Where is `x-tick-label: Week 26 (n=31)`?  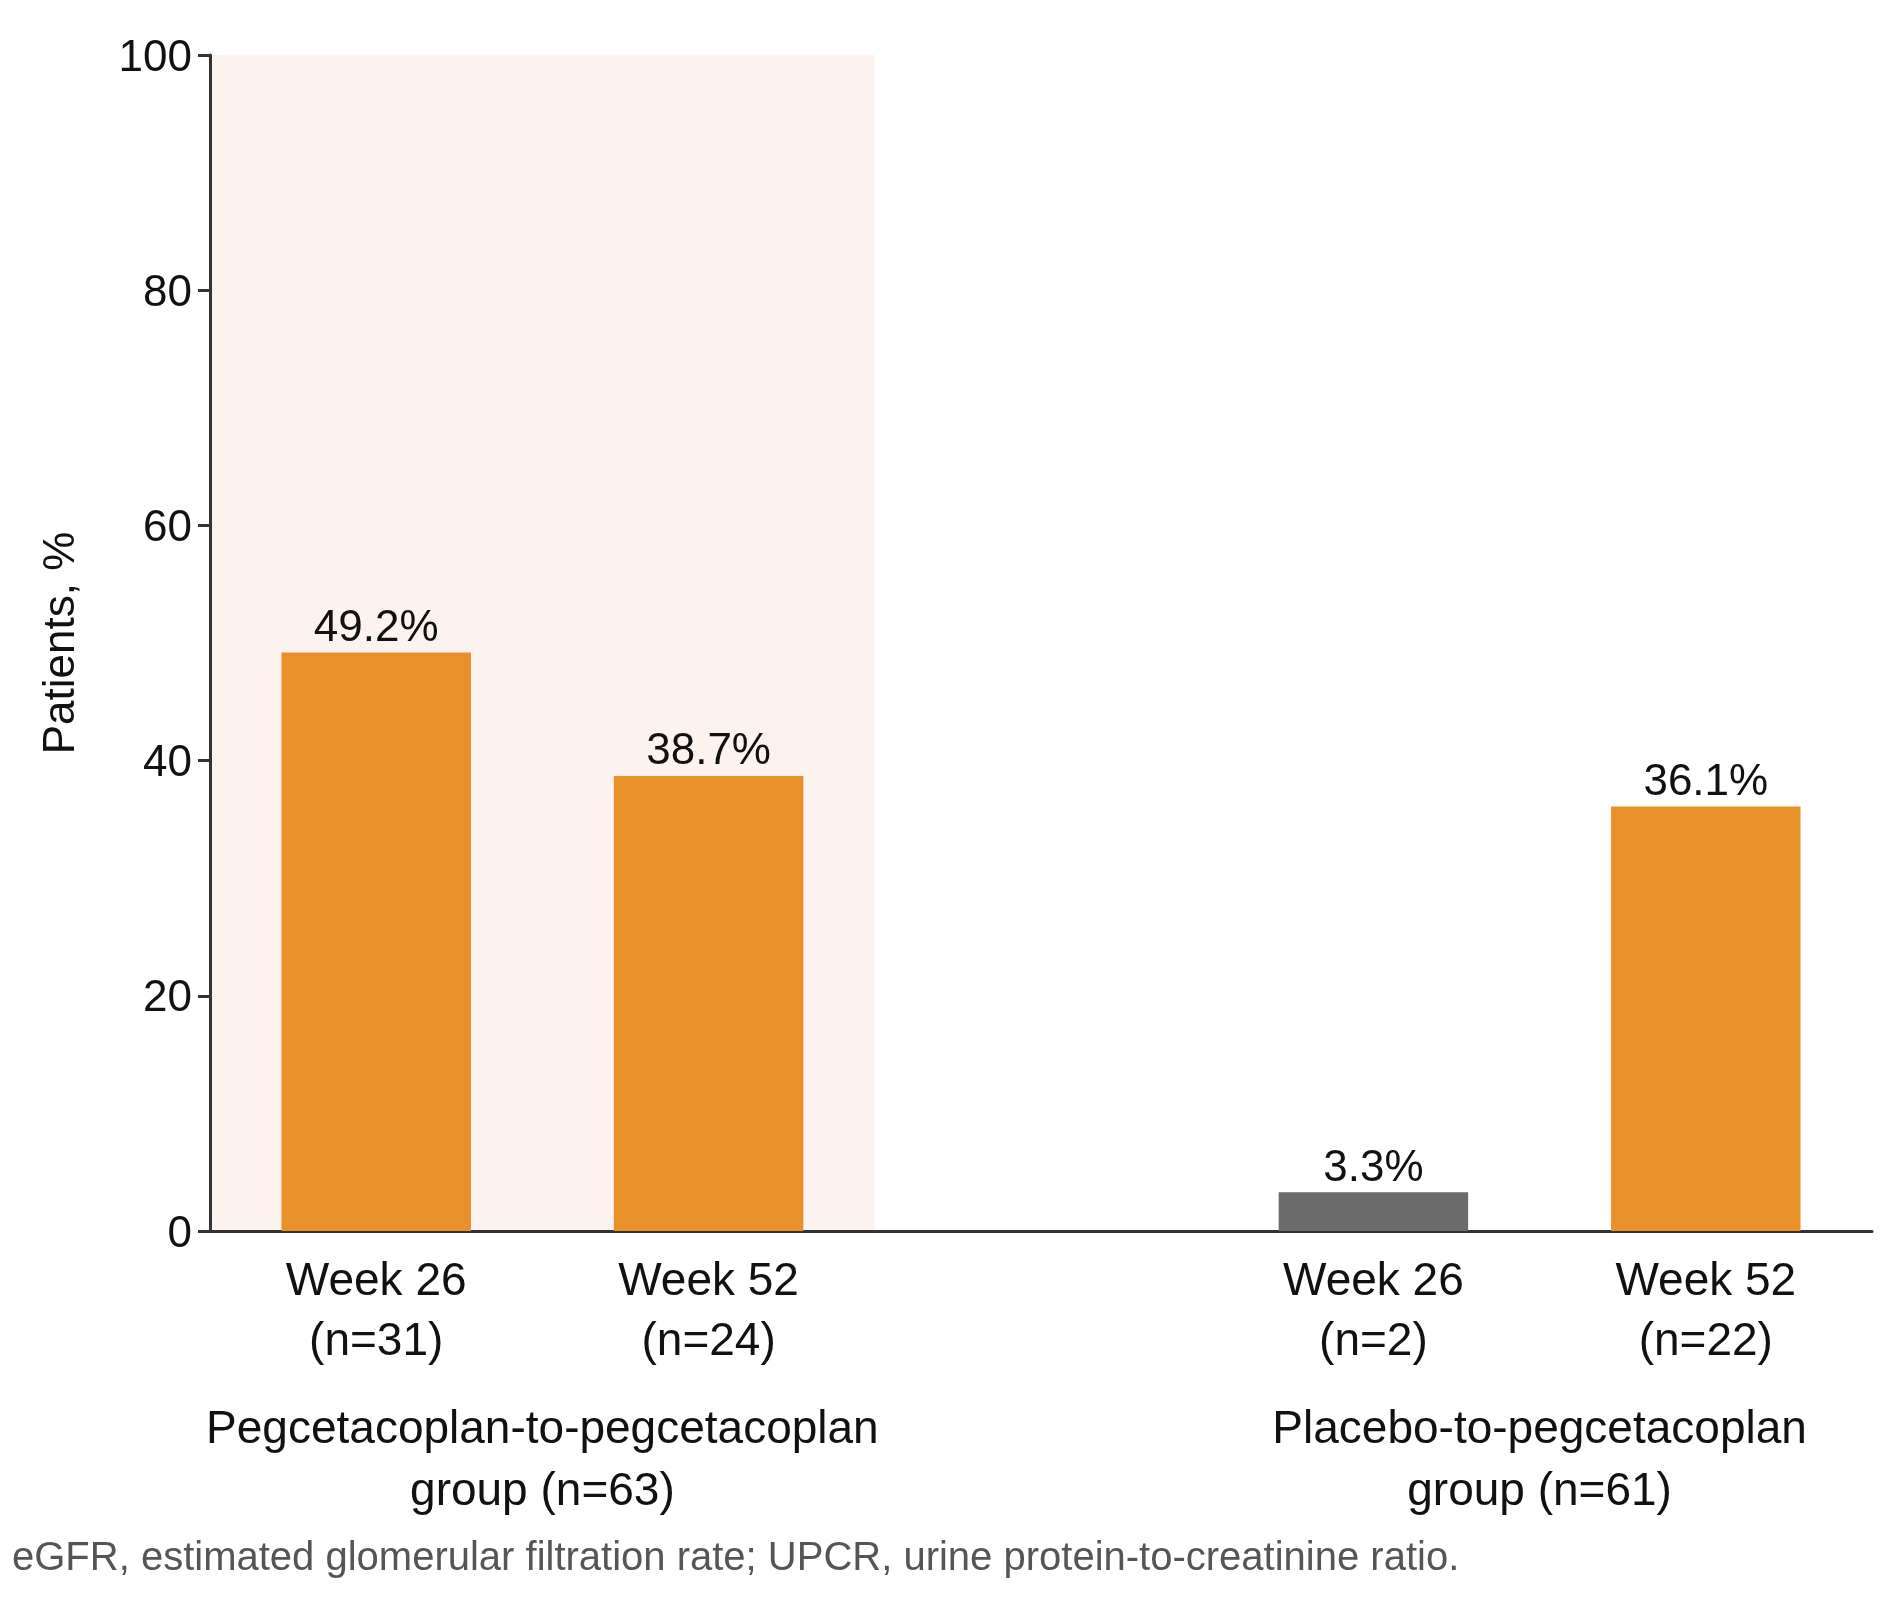 x-tick-label: Week 26 (n=31) is located at coordinates (376, 1309).